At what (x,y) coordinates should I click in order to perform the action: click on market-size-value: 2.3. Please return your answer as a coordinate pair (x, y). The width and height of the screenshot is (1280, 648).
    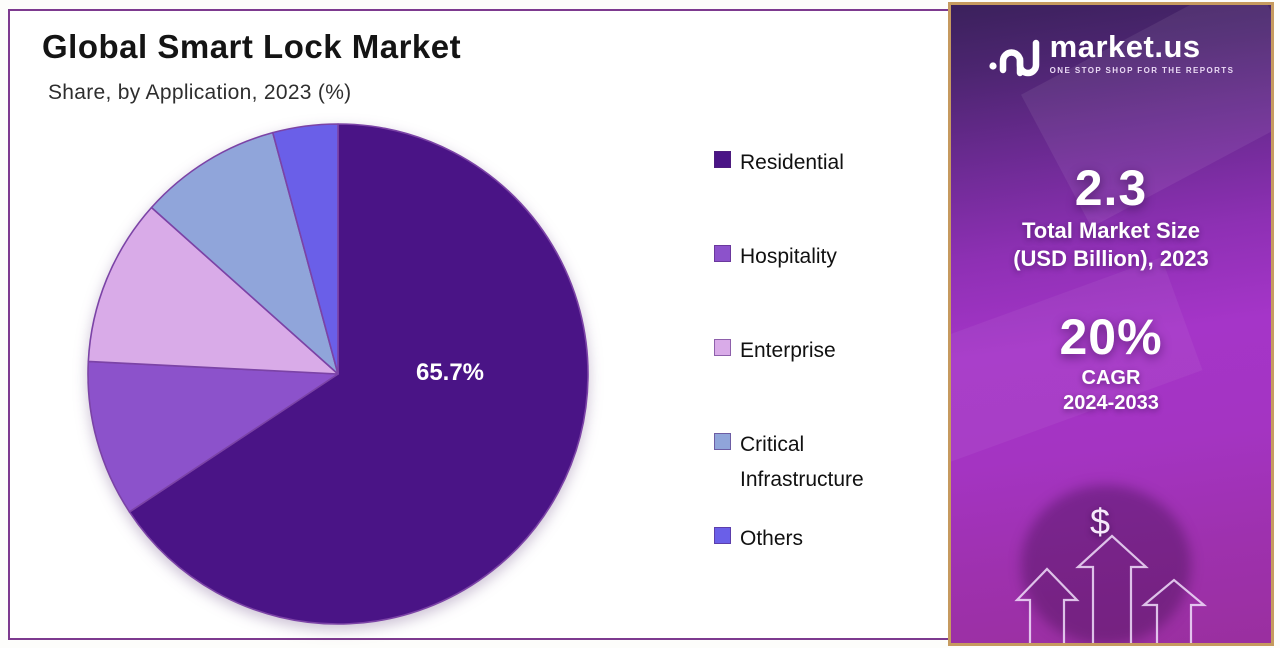
    Looking at the image, I should click on (1111, 188).